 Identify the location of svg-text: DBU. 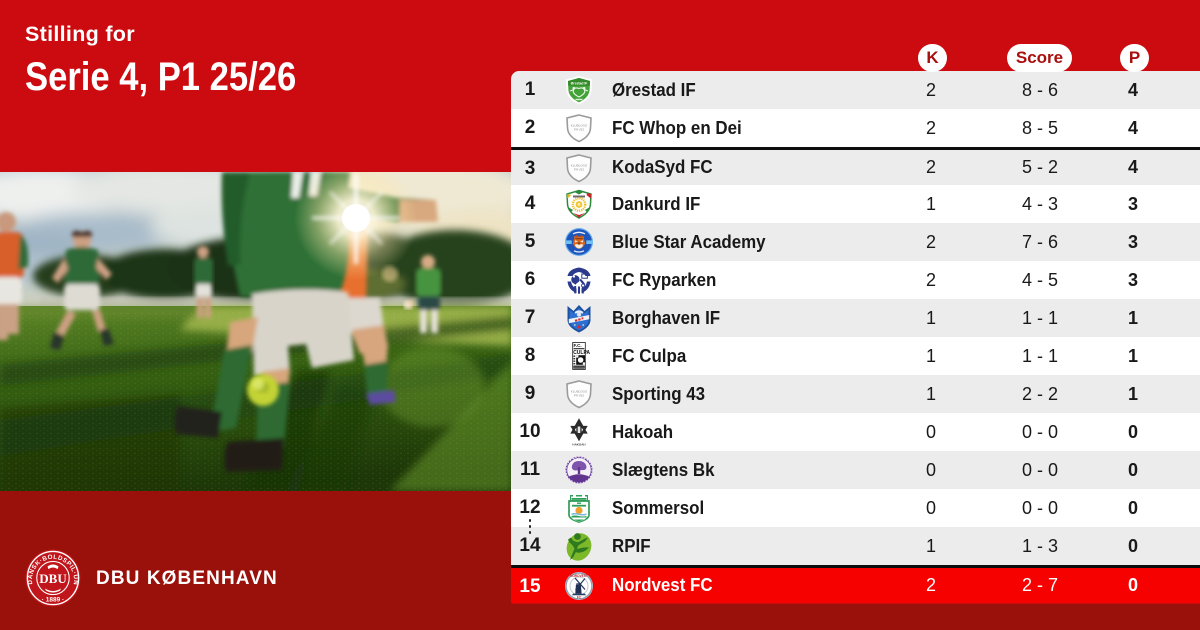
(53, 578).